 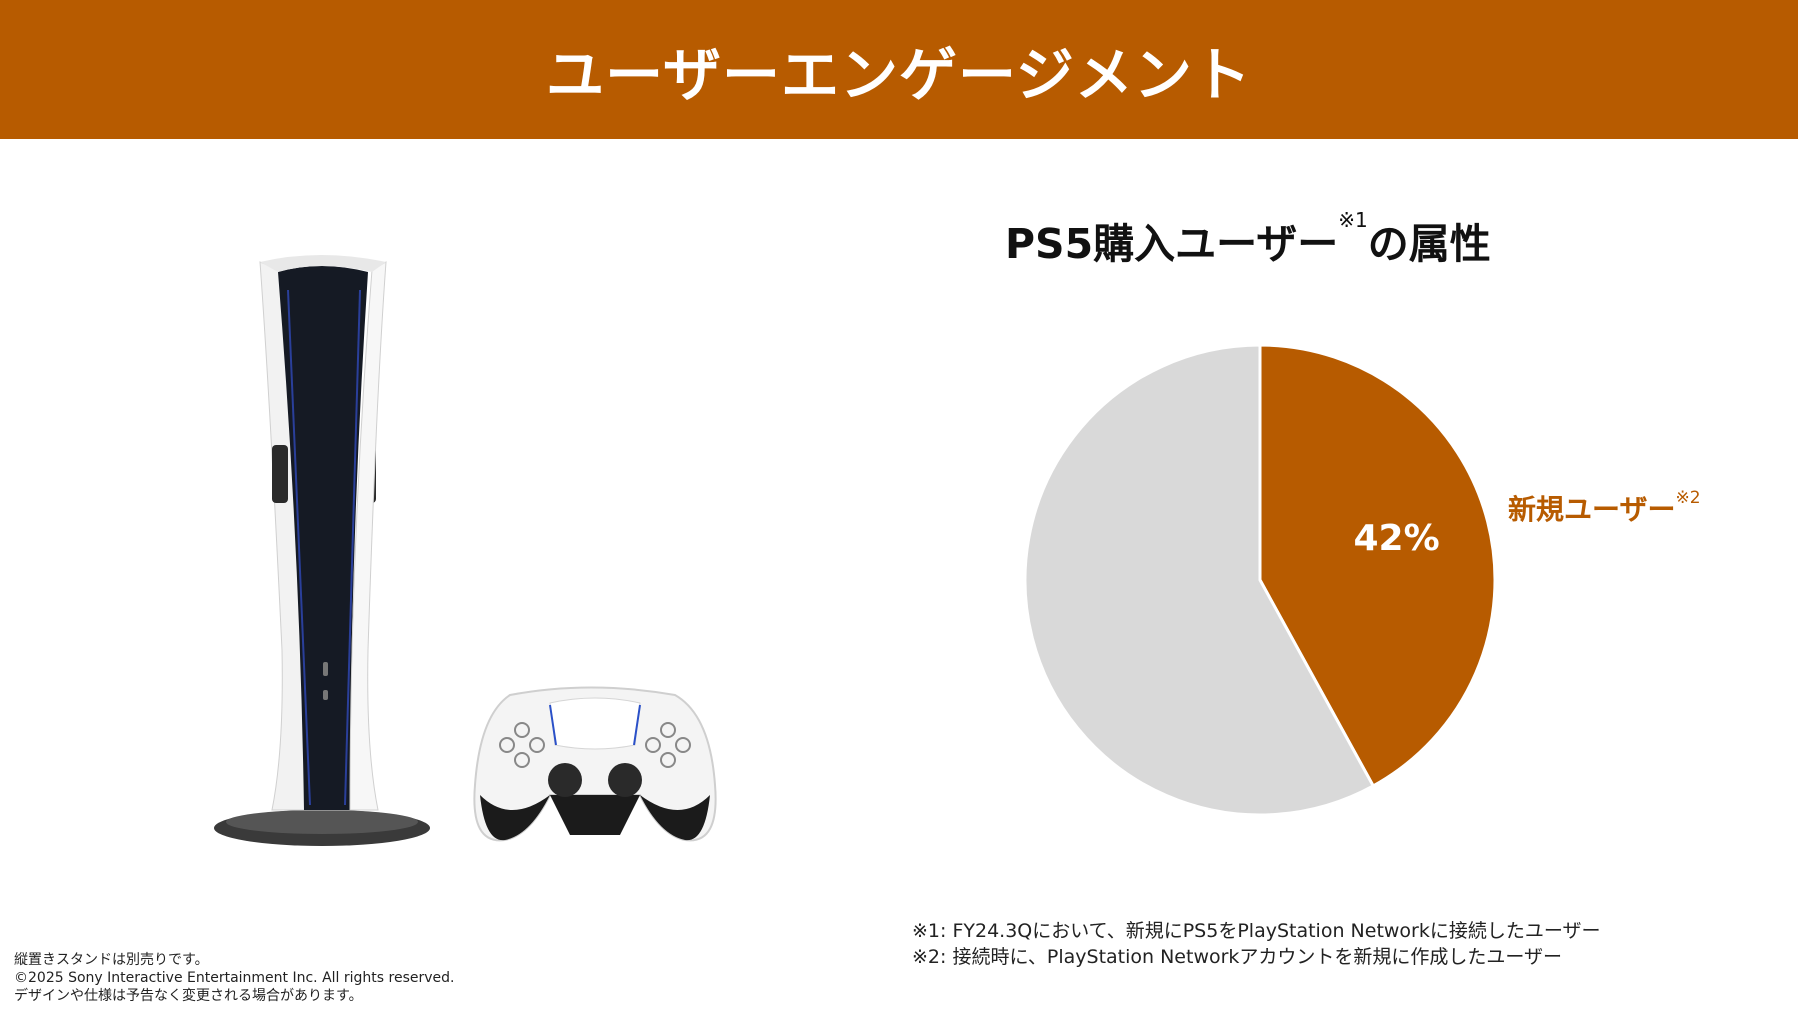 I want to click on new-users-label: 新規ユーザー※2, so click(x=1604, y=508).